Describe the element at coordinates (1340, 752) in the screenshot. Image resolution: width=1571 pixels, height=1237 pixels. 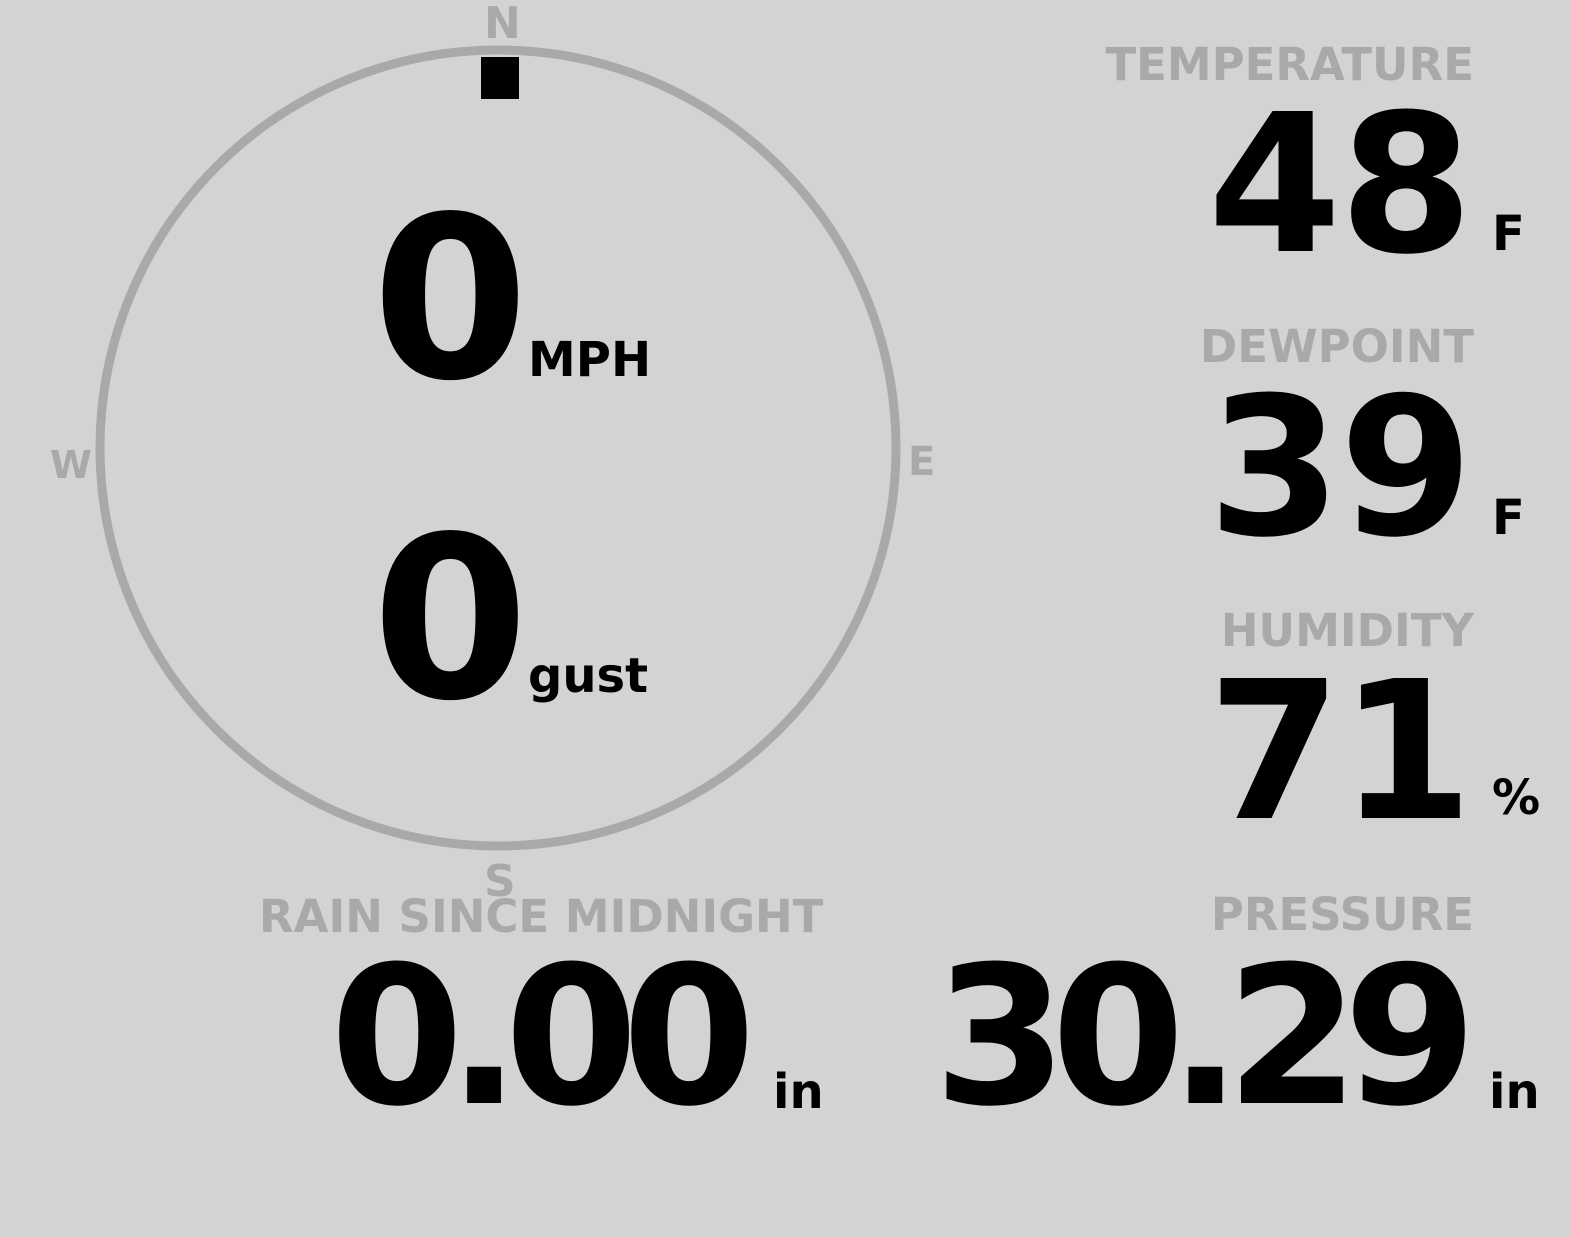
I see `humidity-value: 71` at that location.